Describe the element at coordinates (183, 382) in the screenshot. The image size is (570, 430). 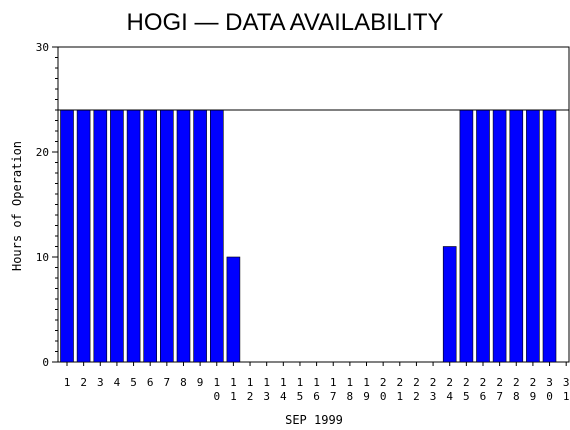
I see `x-tick-label: 8` at that location.